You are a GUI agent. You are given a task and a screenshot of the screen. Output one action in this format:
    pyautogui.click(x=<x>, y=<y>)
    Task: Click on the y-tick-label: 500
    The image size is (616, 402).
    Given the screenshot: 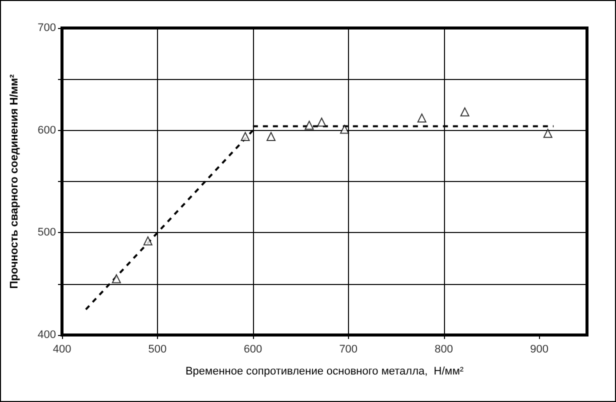 What is the action you would take?
    pyautogui.click(x=47, y=232)
    